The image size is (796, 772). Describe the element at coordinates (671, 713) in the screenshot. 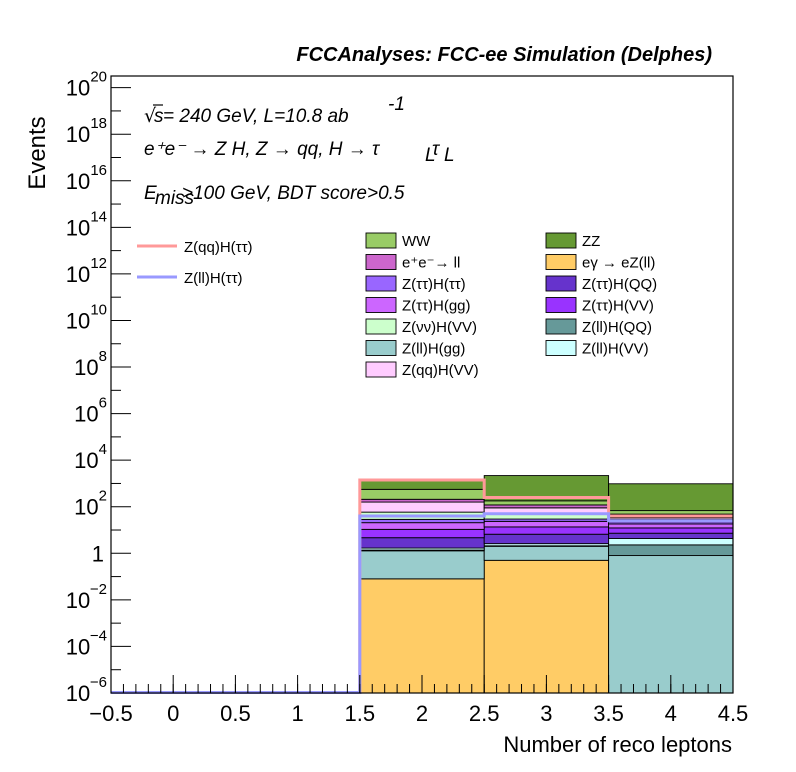

I see `x-tick-label: 4` at that location.